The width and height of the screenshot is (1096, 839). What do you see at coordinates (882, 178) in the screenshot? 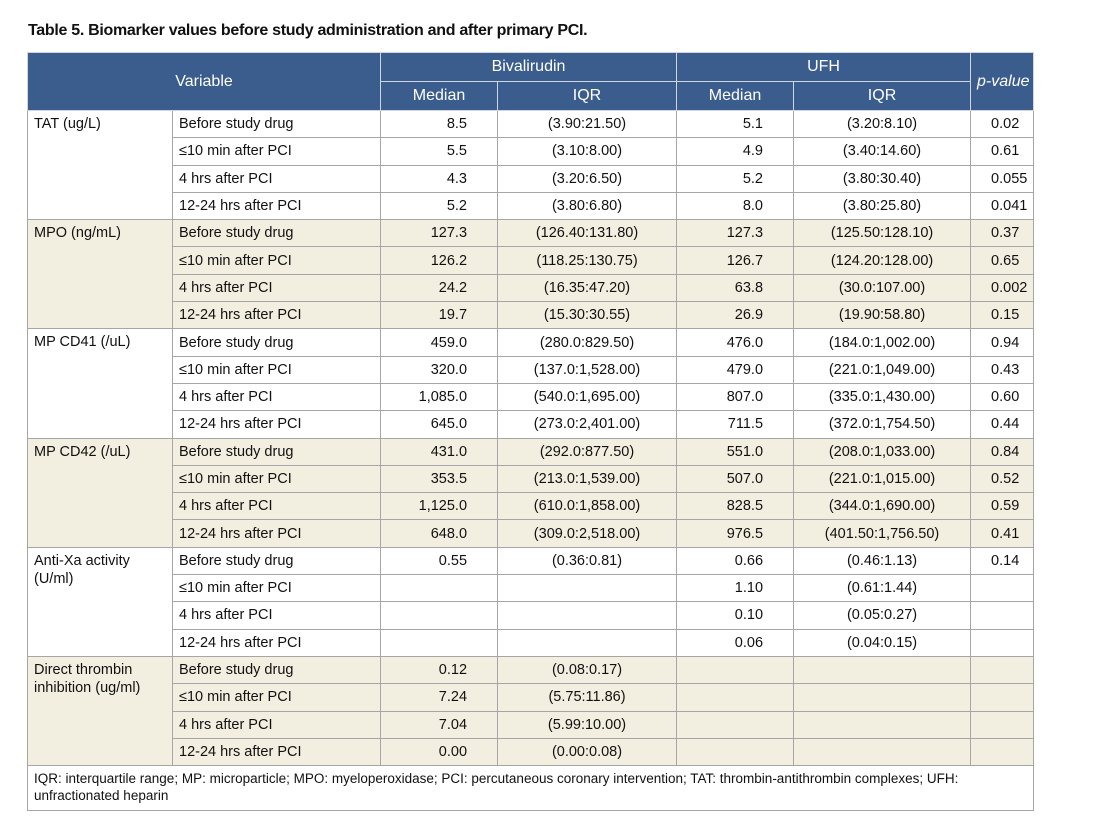
I see `table-cell: (3.80:30.40)` at bounding box center [882, 178].